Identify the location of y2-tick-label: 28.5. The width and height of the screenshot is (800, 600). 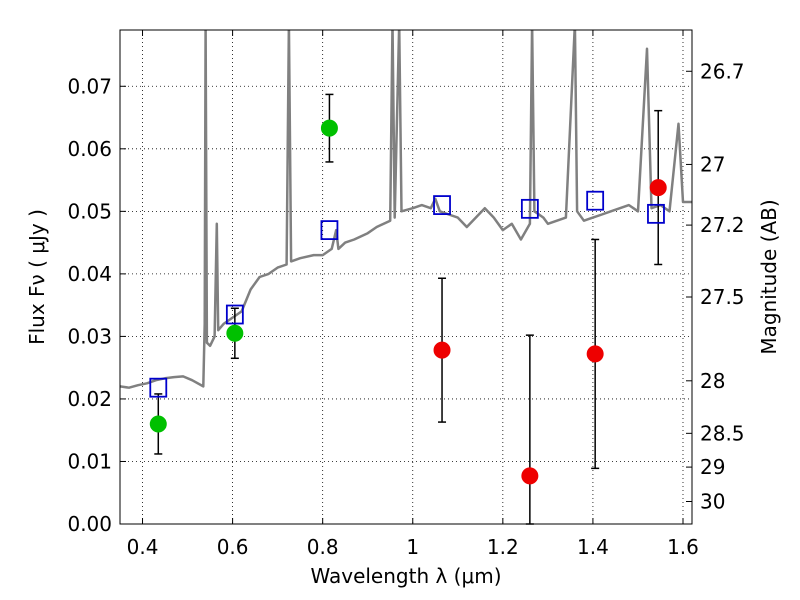
(722, 433).